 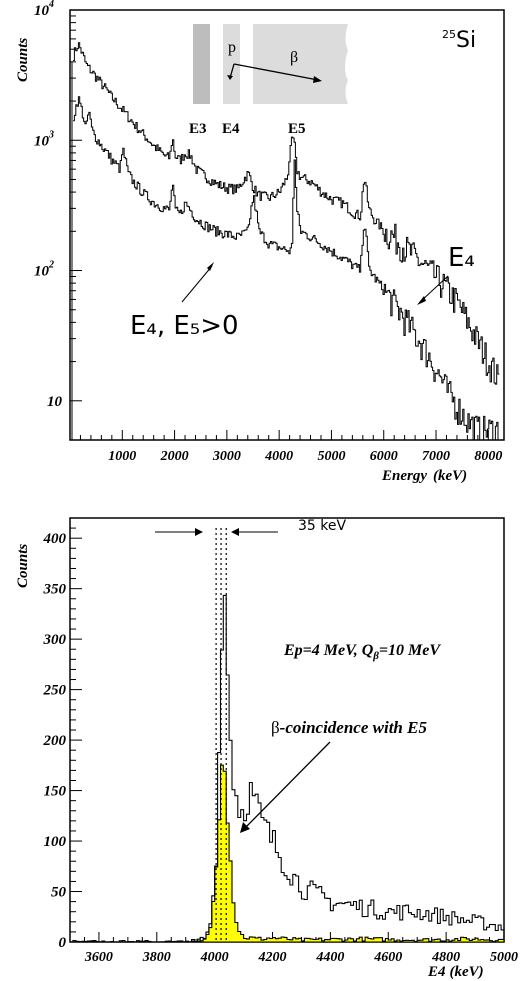 I want to click on detector-e5-bar, so click(x=300, y=64).